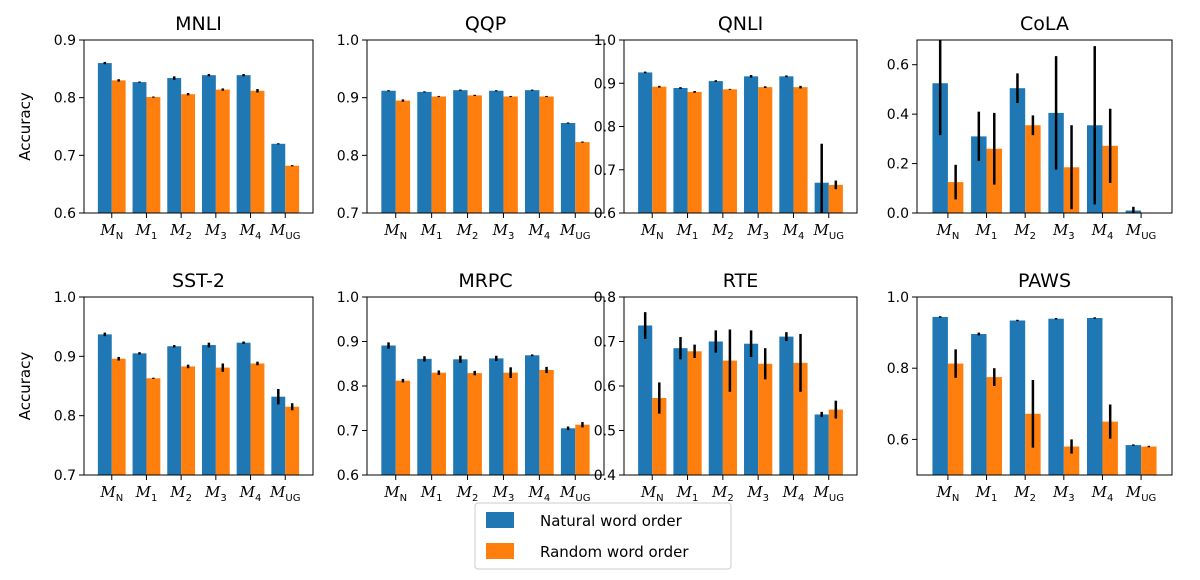 The image size is (1200, 580). I want to click on panel-title: QNLI, so click(740, 24).